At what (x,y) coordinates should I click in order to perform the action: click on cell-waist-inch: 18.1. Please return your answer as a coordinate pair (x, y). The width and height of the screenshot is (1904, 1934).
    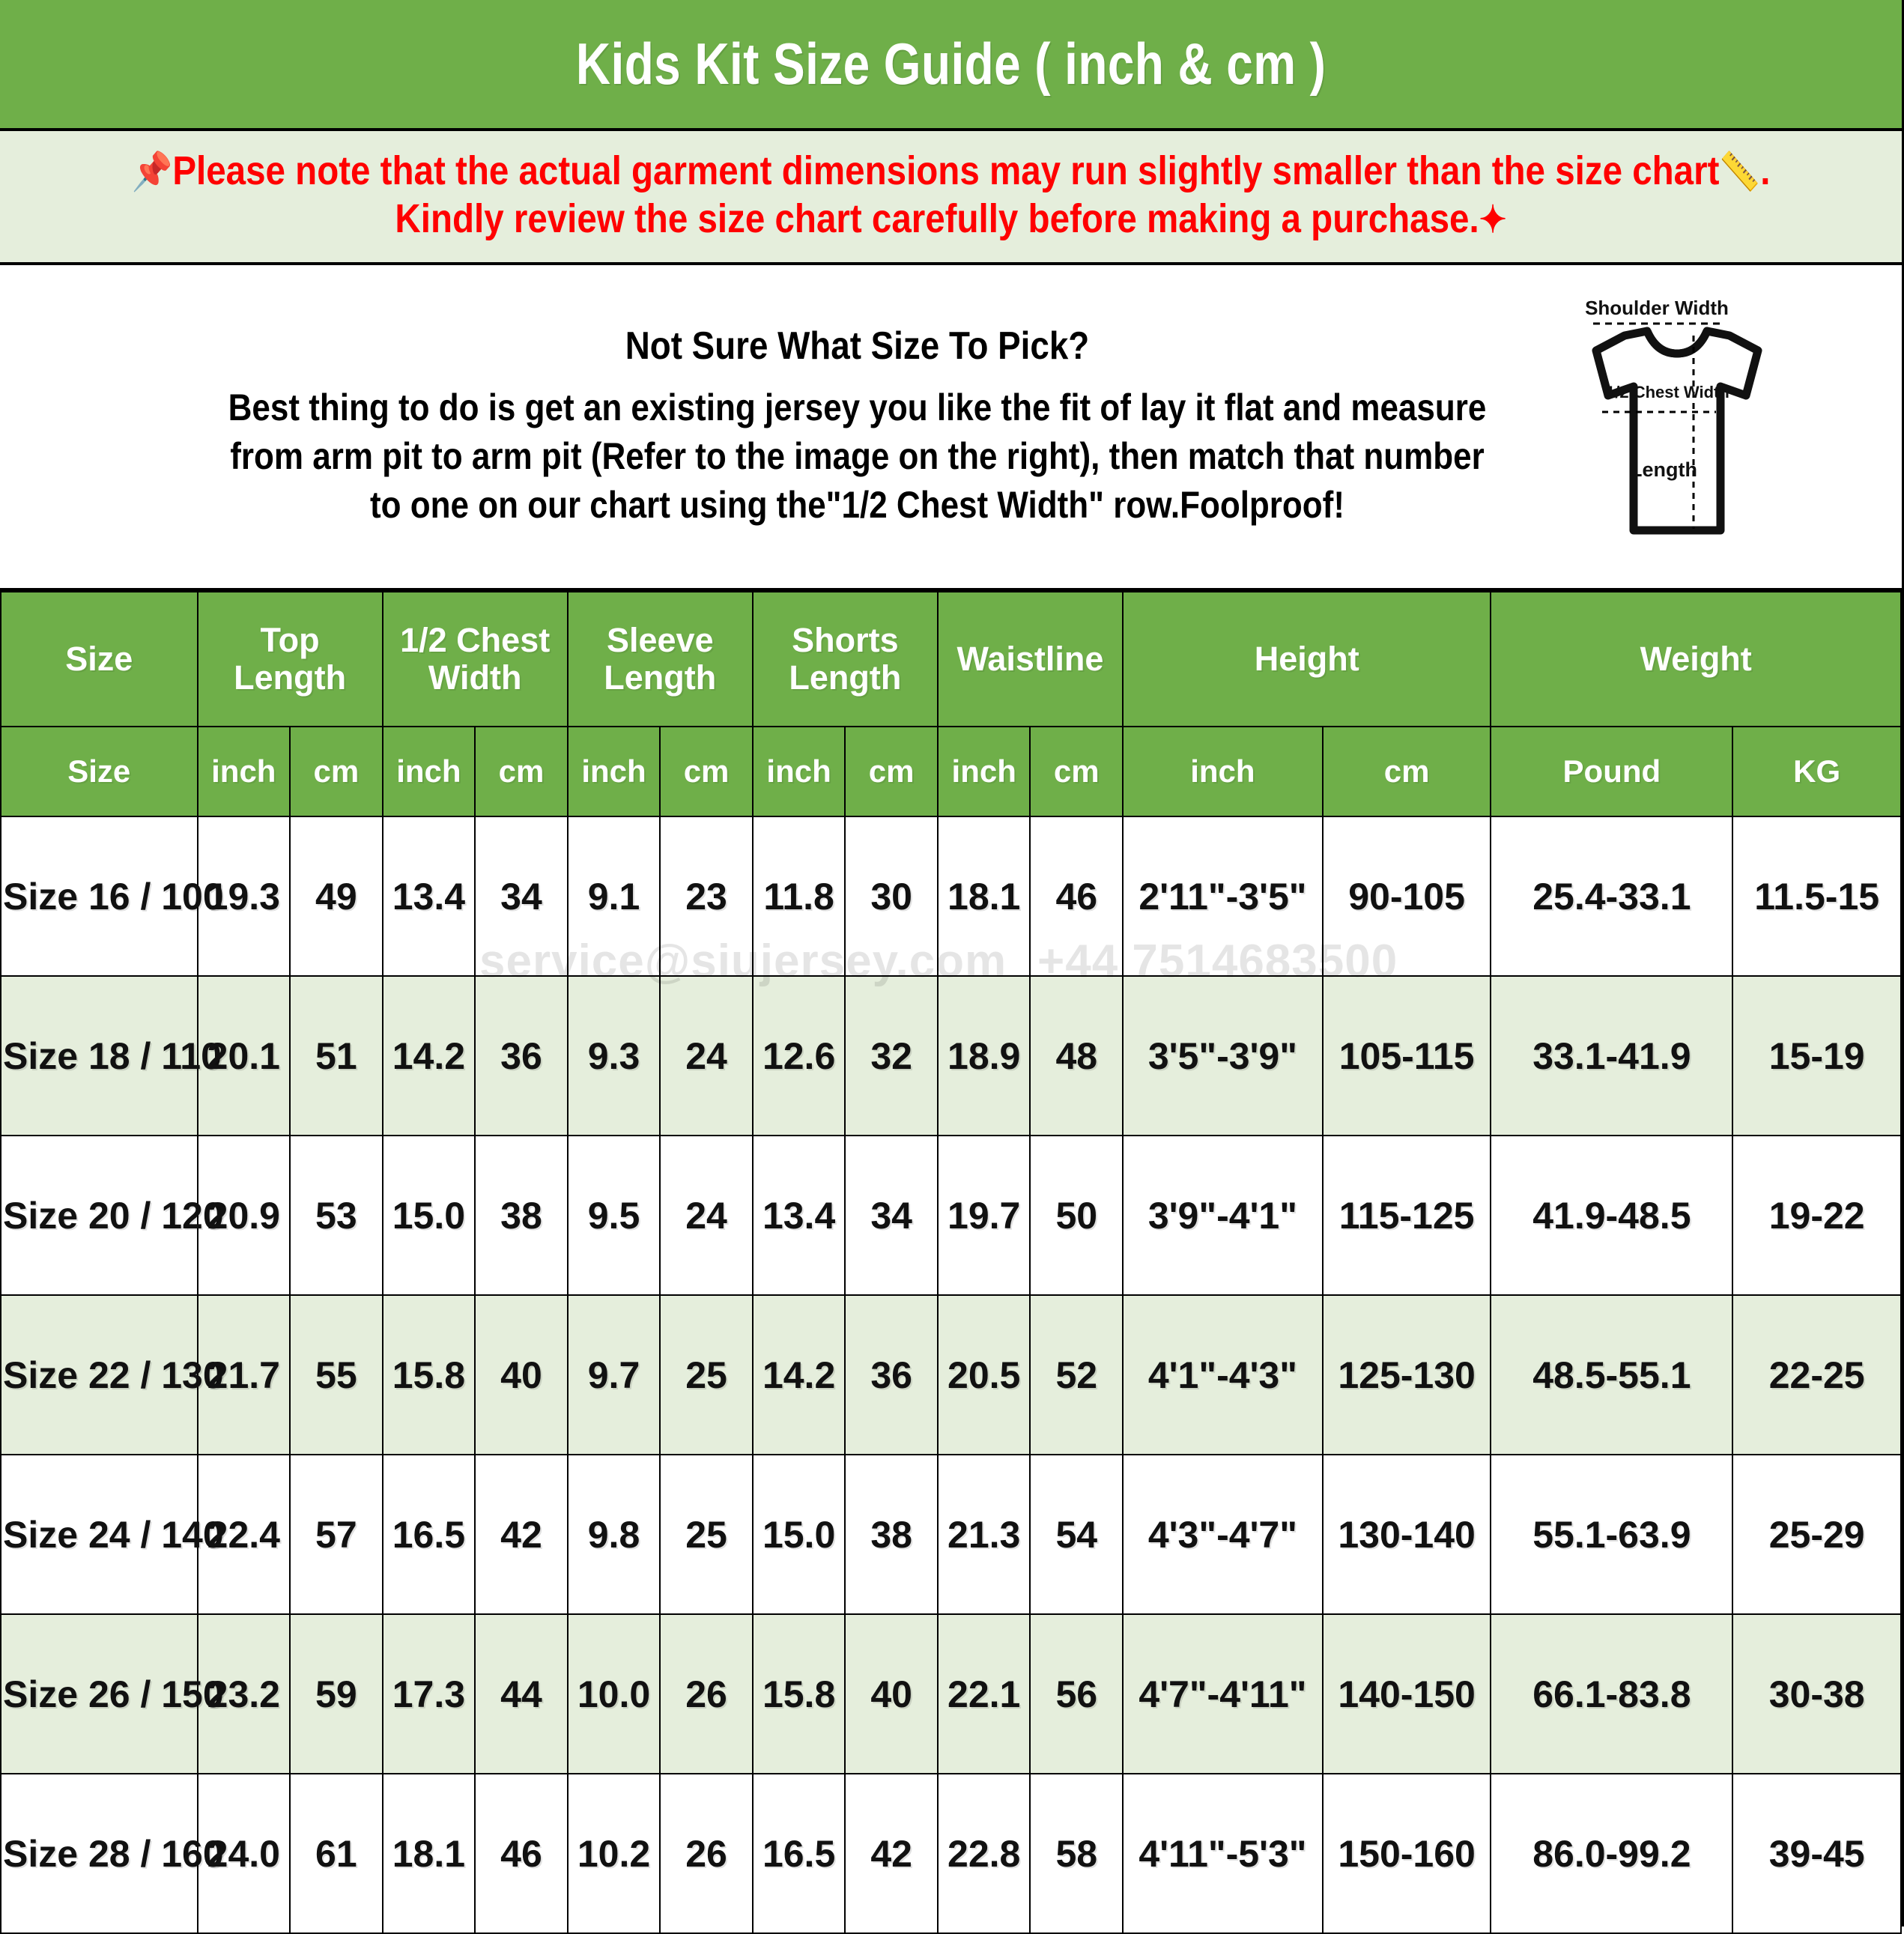
    Looking at the image, I should click on (983, 897).